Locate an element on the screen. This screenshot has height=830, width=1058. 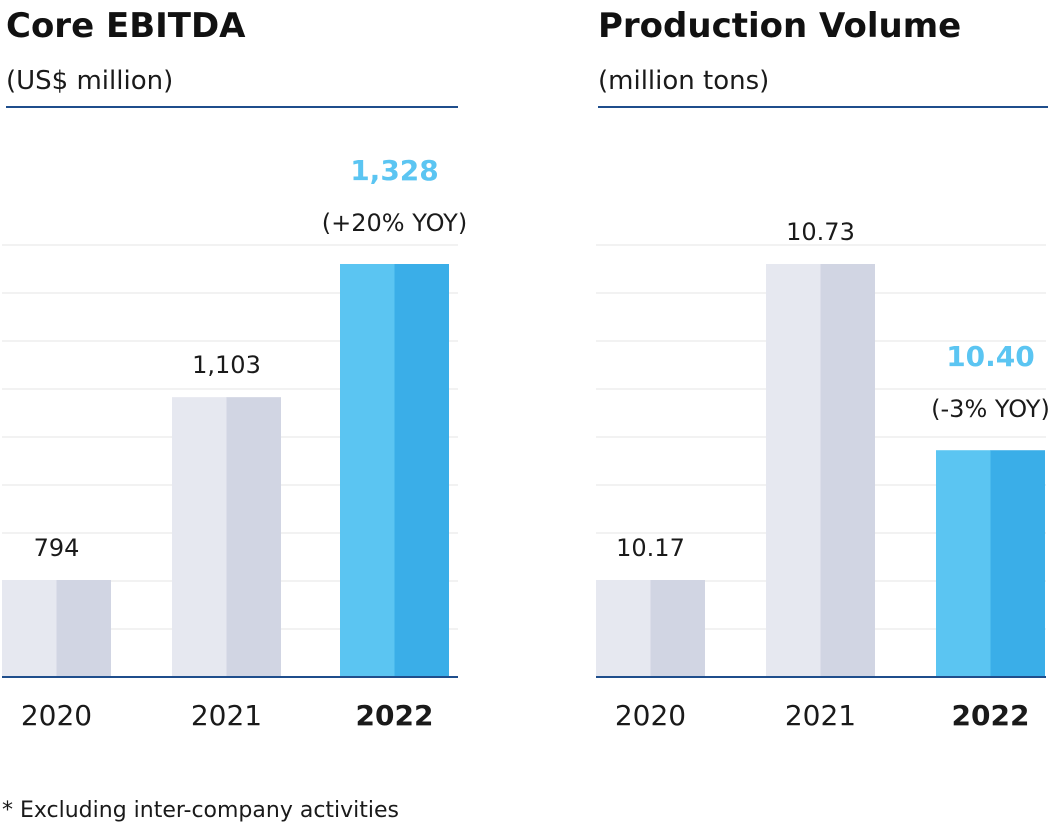
data-label-2021: 10.73 is located at coordinates (820, 232).